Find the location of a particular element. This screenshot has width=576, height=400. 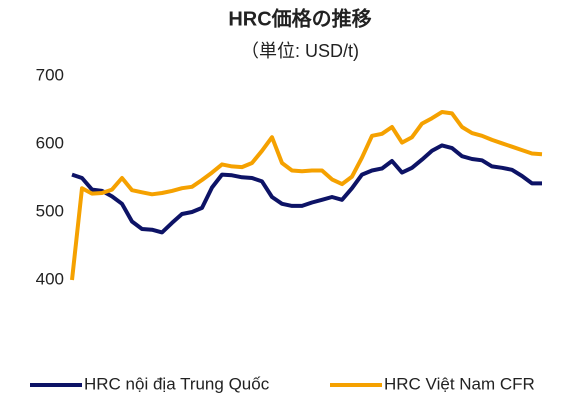

legend-label: HRC Việt Nam CFR is located at coordinates (459, 383).